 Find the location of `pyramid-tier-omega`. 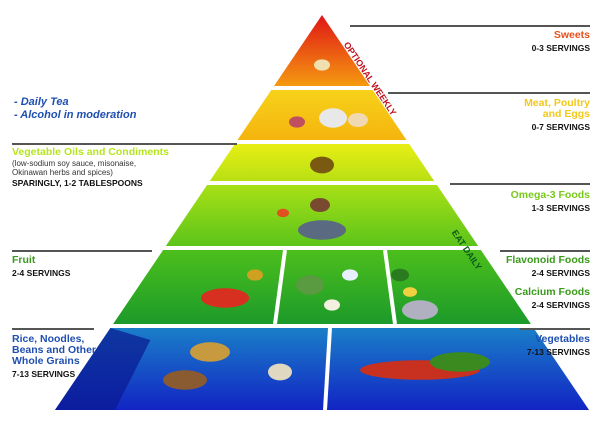

pyramid-tier-omega is located at coordinates (322, 215).